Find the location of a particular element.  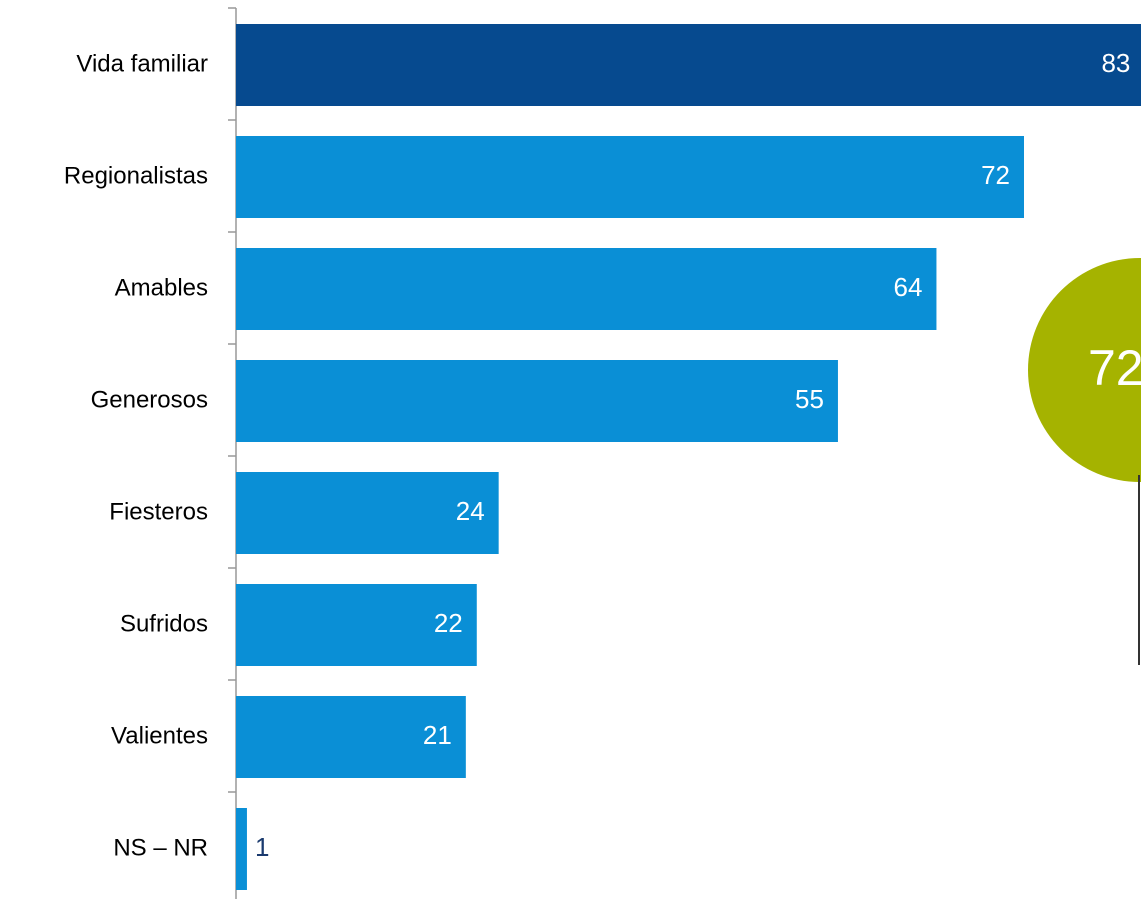

badge-circle is located at coordinates (1084, 370).